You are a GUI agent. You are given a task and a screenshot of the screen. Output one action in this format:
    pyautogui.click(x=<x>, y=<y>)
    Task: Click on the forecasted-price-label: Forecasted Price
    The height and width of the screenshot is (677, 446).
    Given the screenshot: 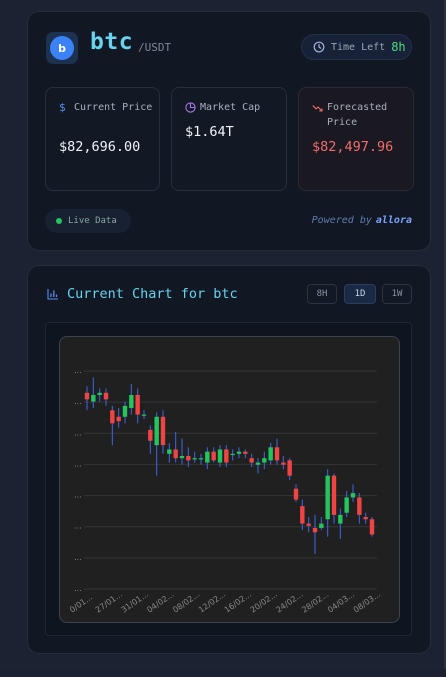 What is the action you would take?
    pyautogui.click(x=357, y=115)
    